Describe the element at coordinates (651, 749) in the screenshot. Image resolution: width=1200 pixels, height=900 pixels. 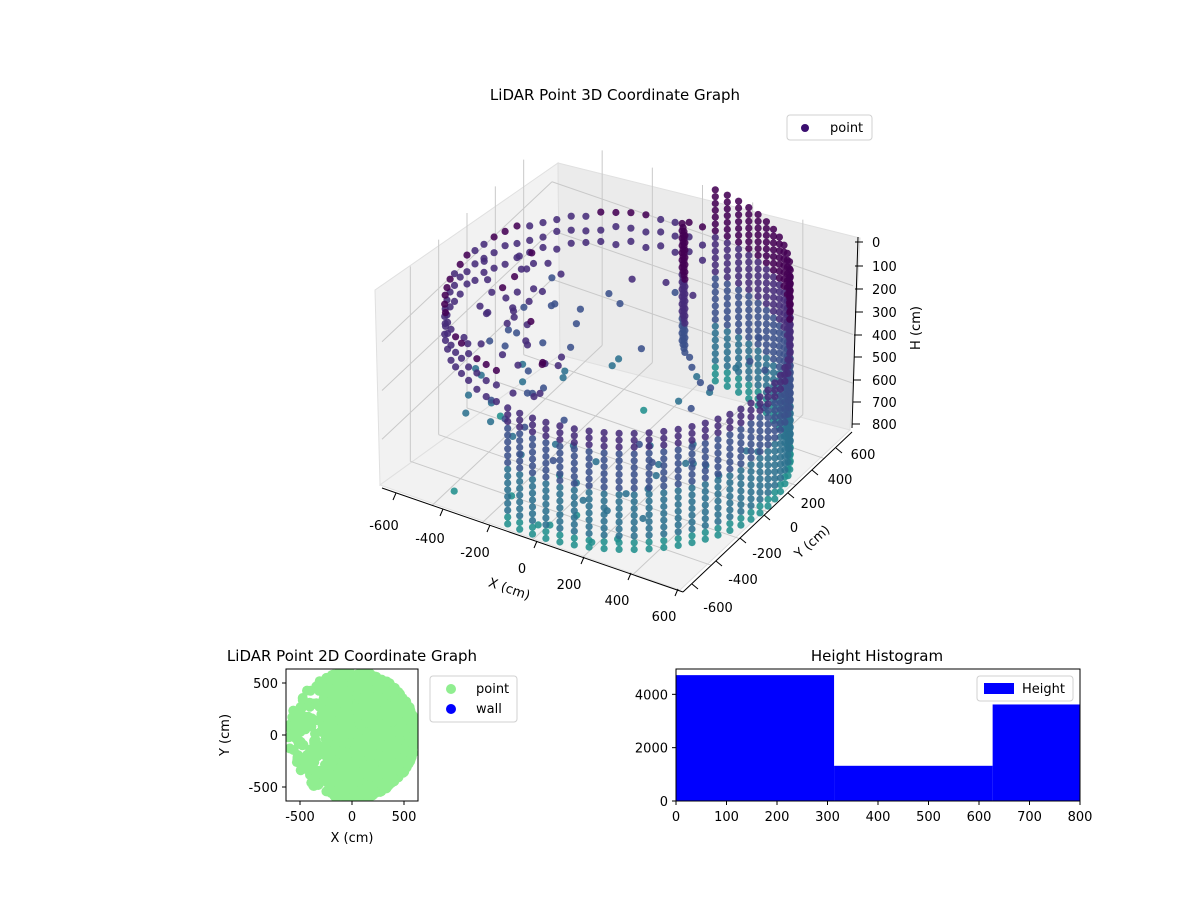
I see `y-tick-label: 2000` at that location.